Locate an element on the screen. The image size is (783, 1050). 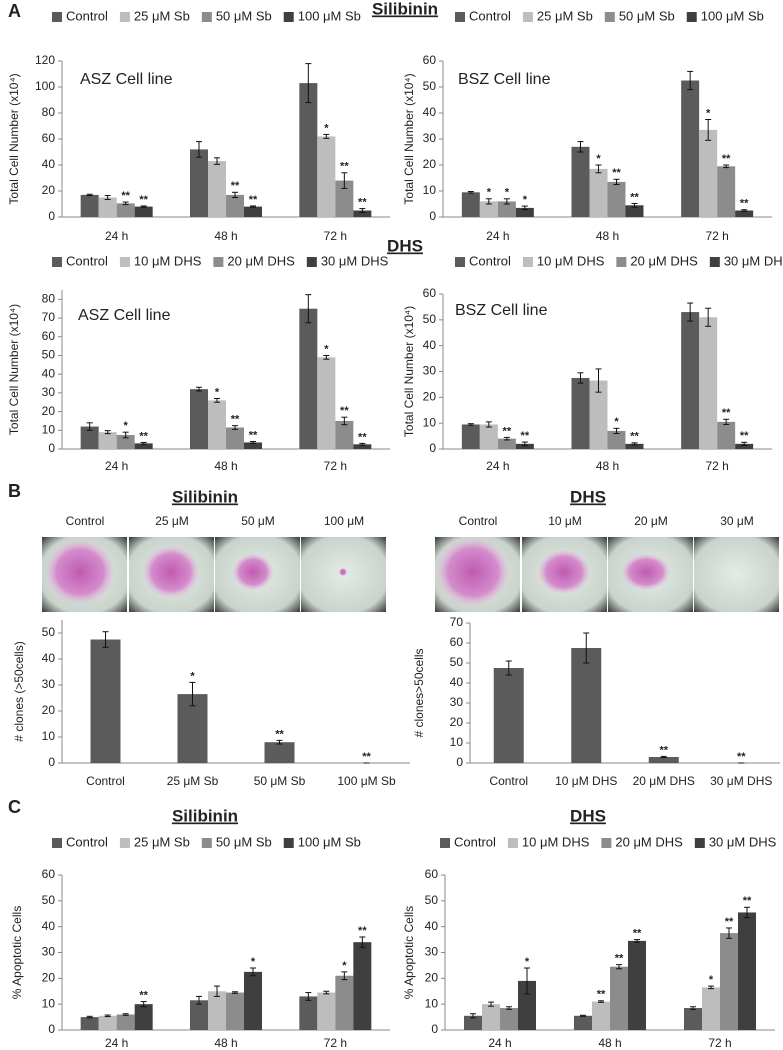
legend-label: 30 μM DHS is located at coordinates (753, 260).